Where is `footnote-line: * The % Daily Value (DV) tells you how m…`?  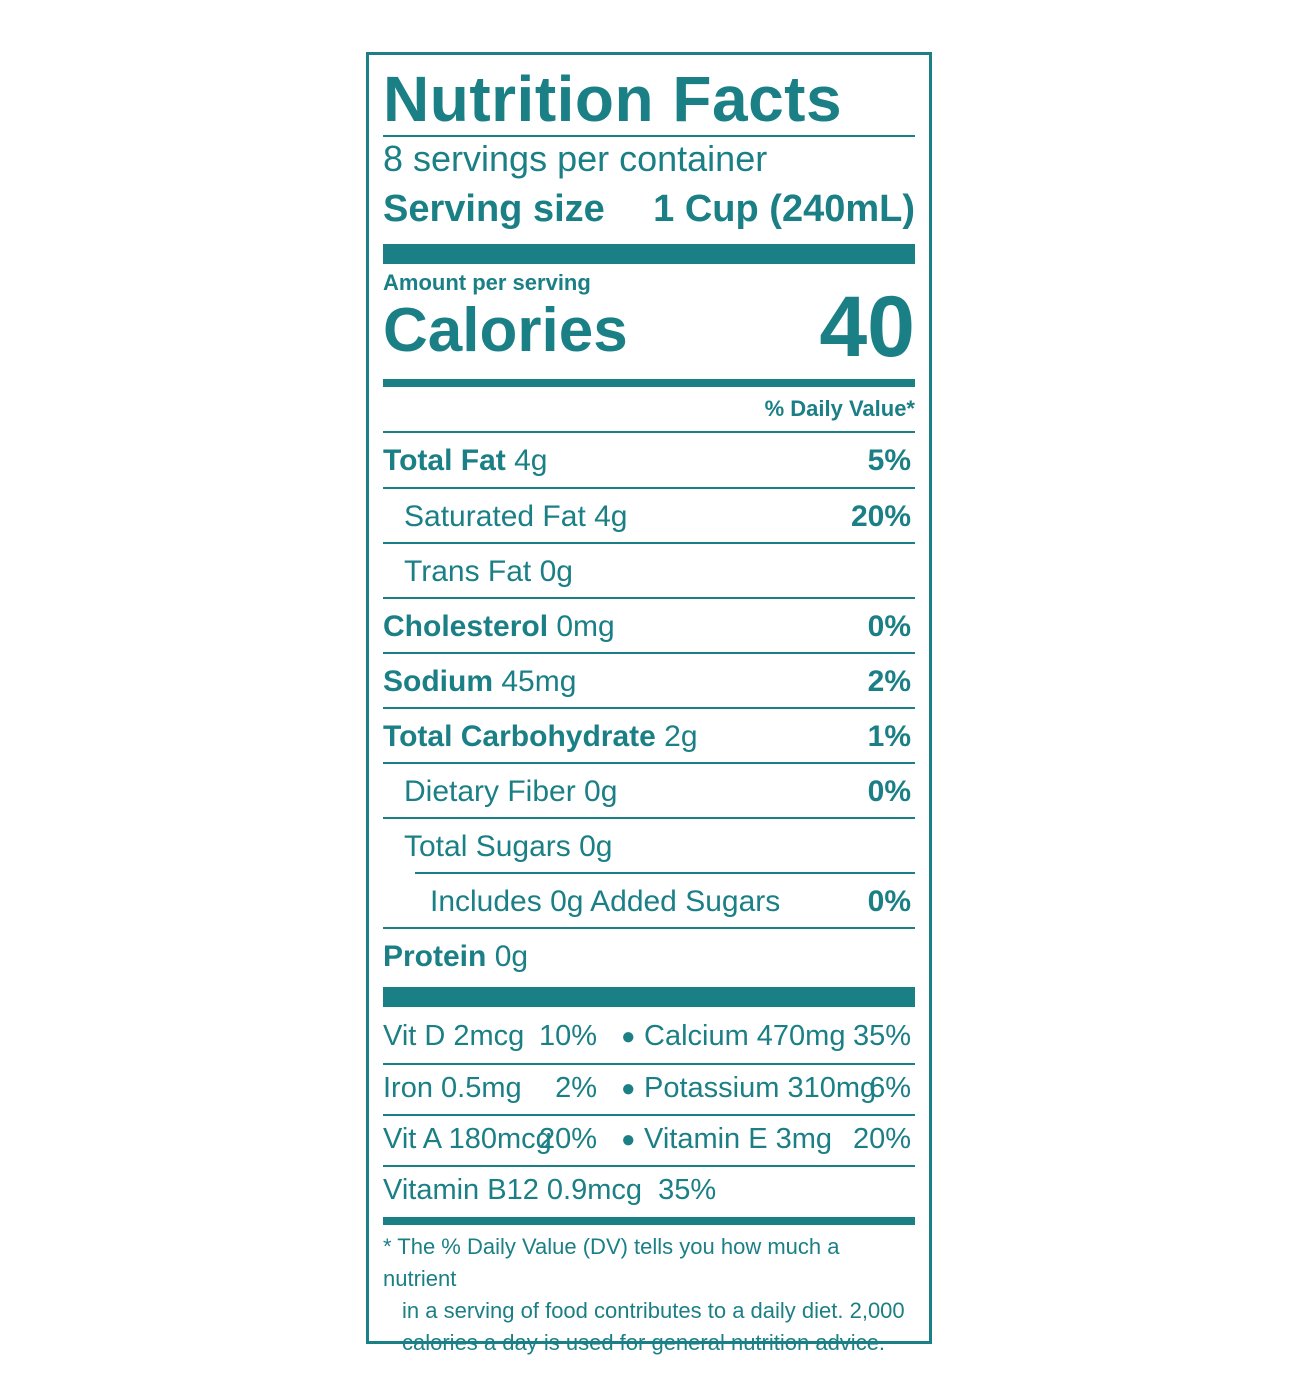
footnote-line: * The % Daily Value (DV) tells you how m… is located at coordinates (611, 1262).